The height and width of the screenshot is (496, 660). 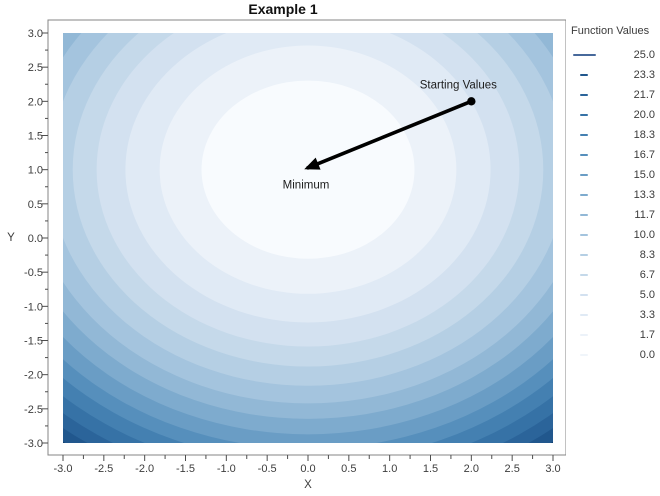 I want to click on x-tick-label: 3.0, so click(x=552, y=469).